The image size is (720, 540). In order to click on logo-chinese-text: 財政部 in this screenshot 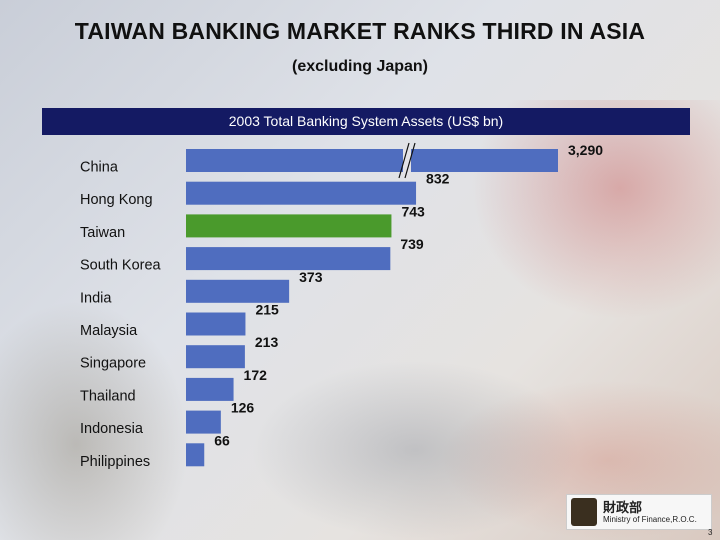, I will do `click(623, 507)`.